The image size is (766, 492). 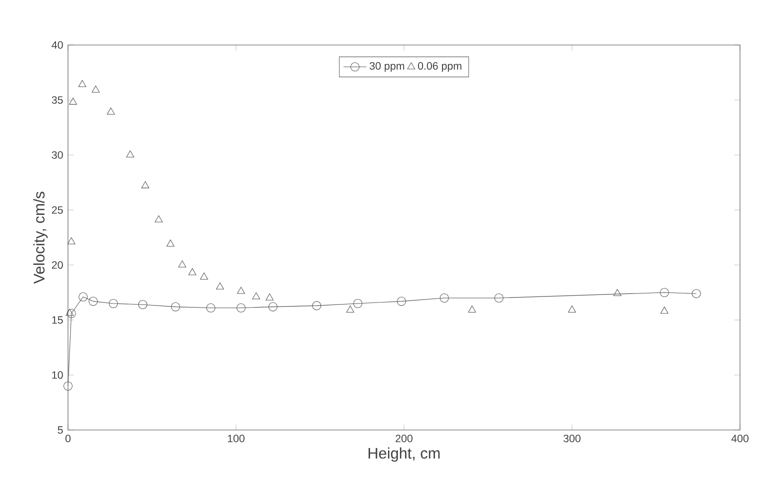 I want to click on legend-label: 30 ppm, so click(x=387, y=67).